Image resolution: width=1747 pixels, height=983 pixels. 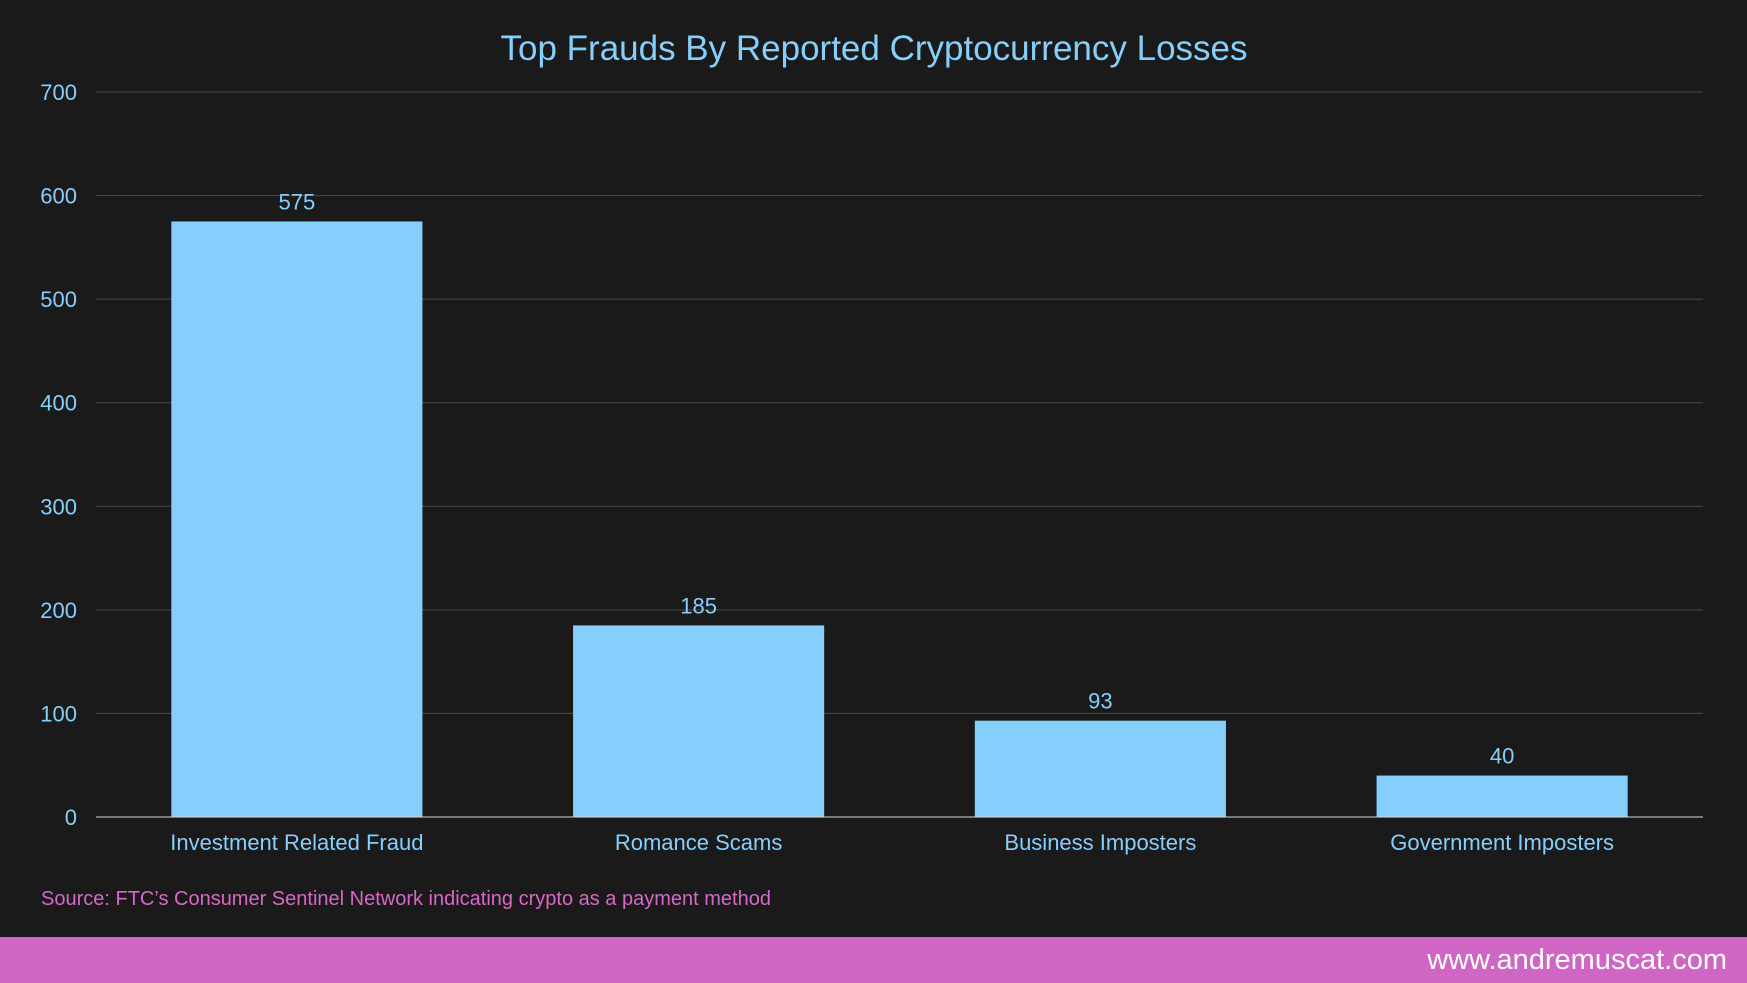 What do you see at coordinates (58, 196) in the screenshot?
I see `y-tick-label: 600` at bounding box center [58, 196].